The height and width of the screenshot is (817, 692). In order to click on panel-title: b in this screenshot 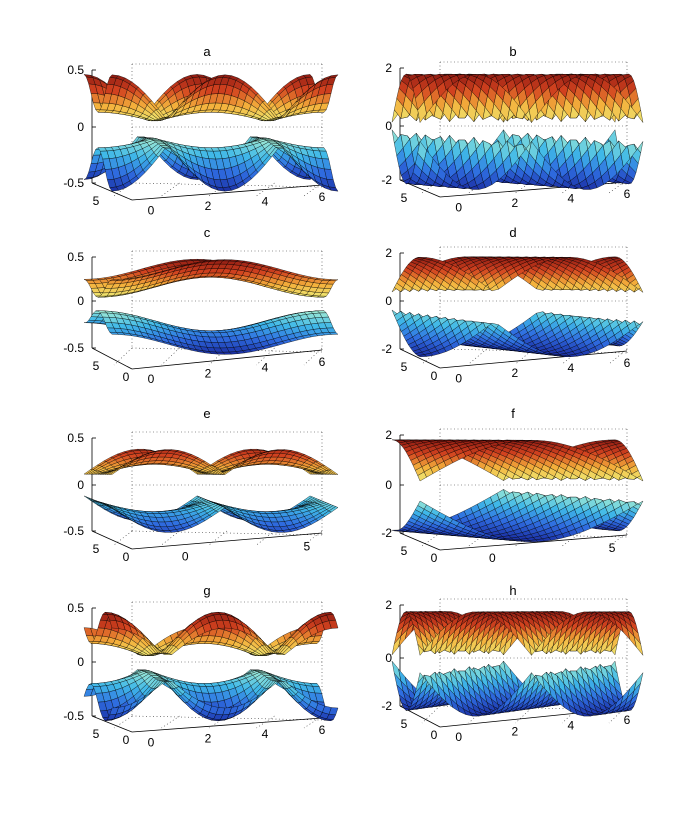, I will do `click(512, 51)`.